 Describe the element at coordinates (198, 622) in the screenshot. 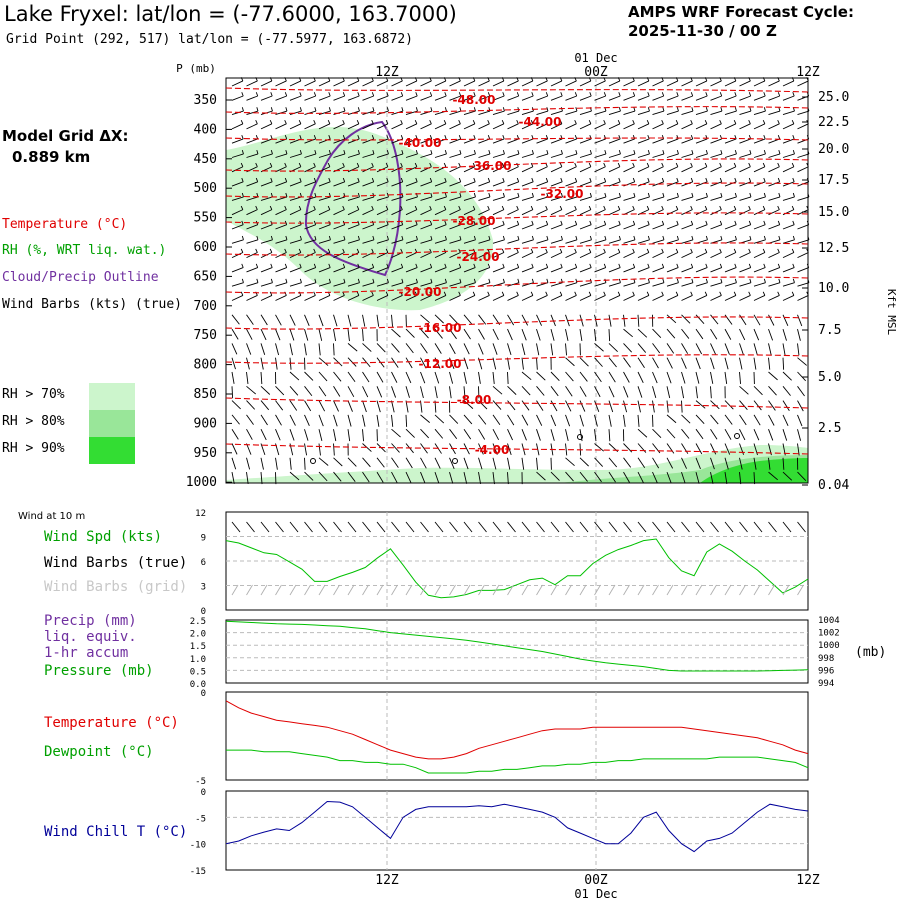

I see `panel-tick-label: 2.5` at that location.